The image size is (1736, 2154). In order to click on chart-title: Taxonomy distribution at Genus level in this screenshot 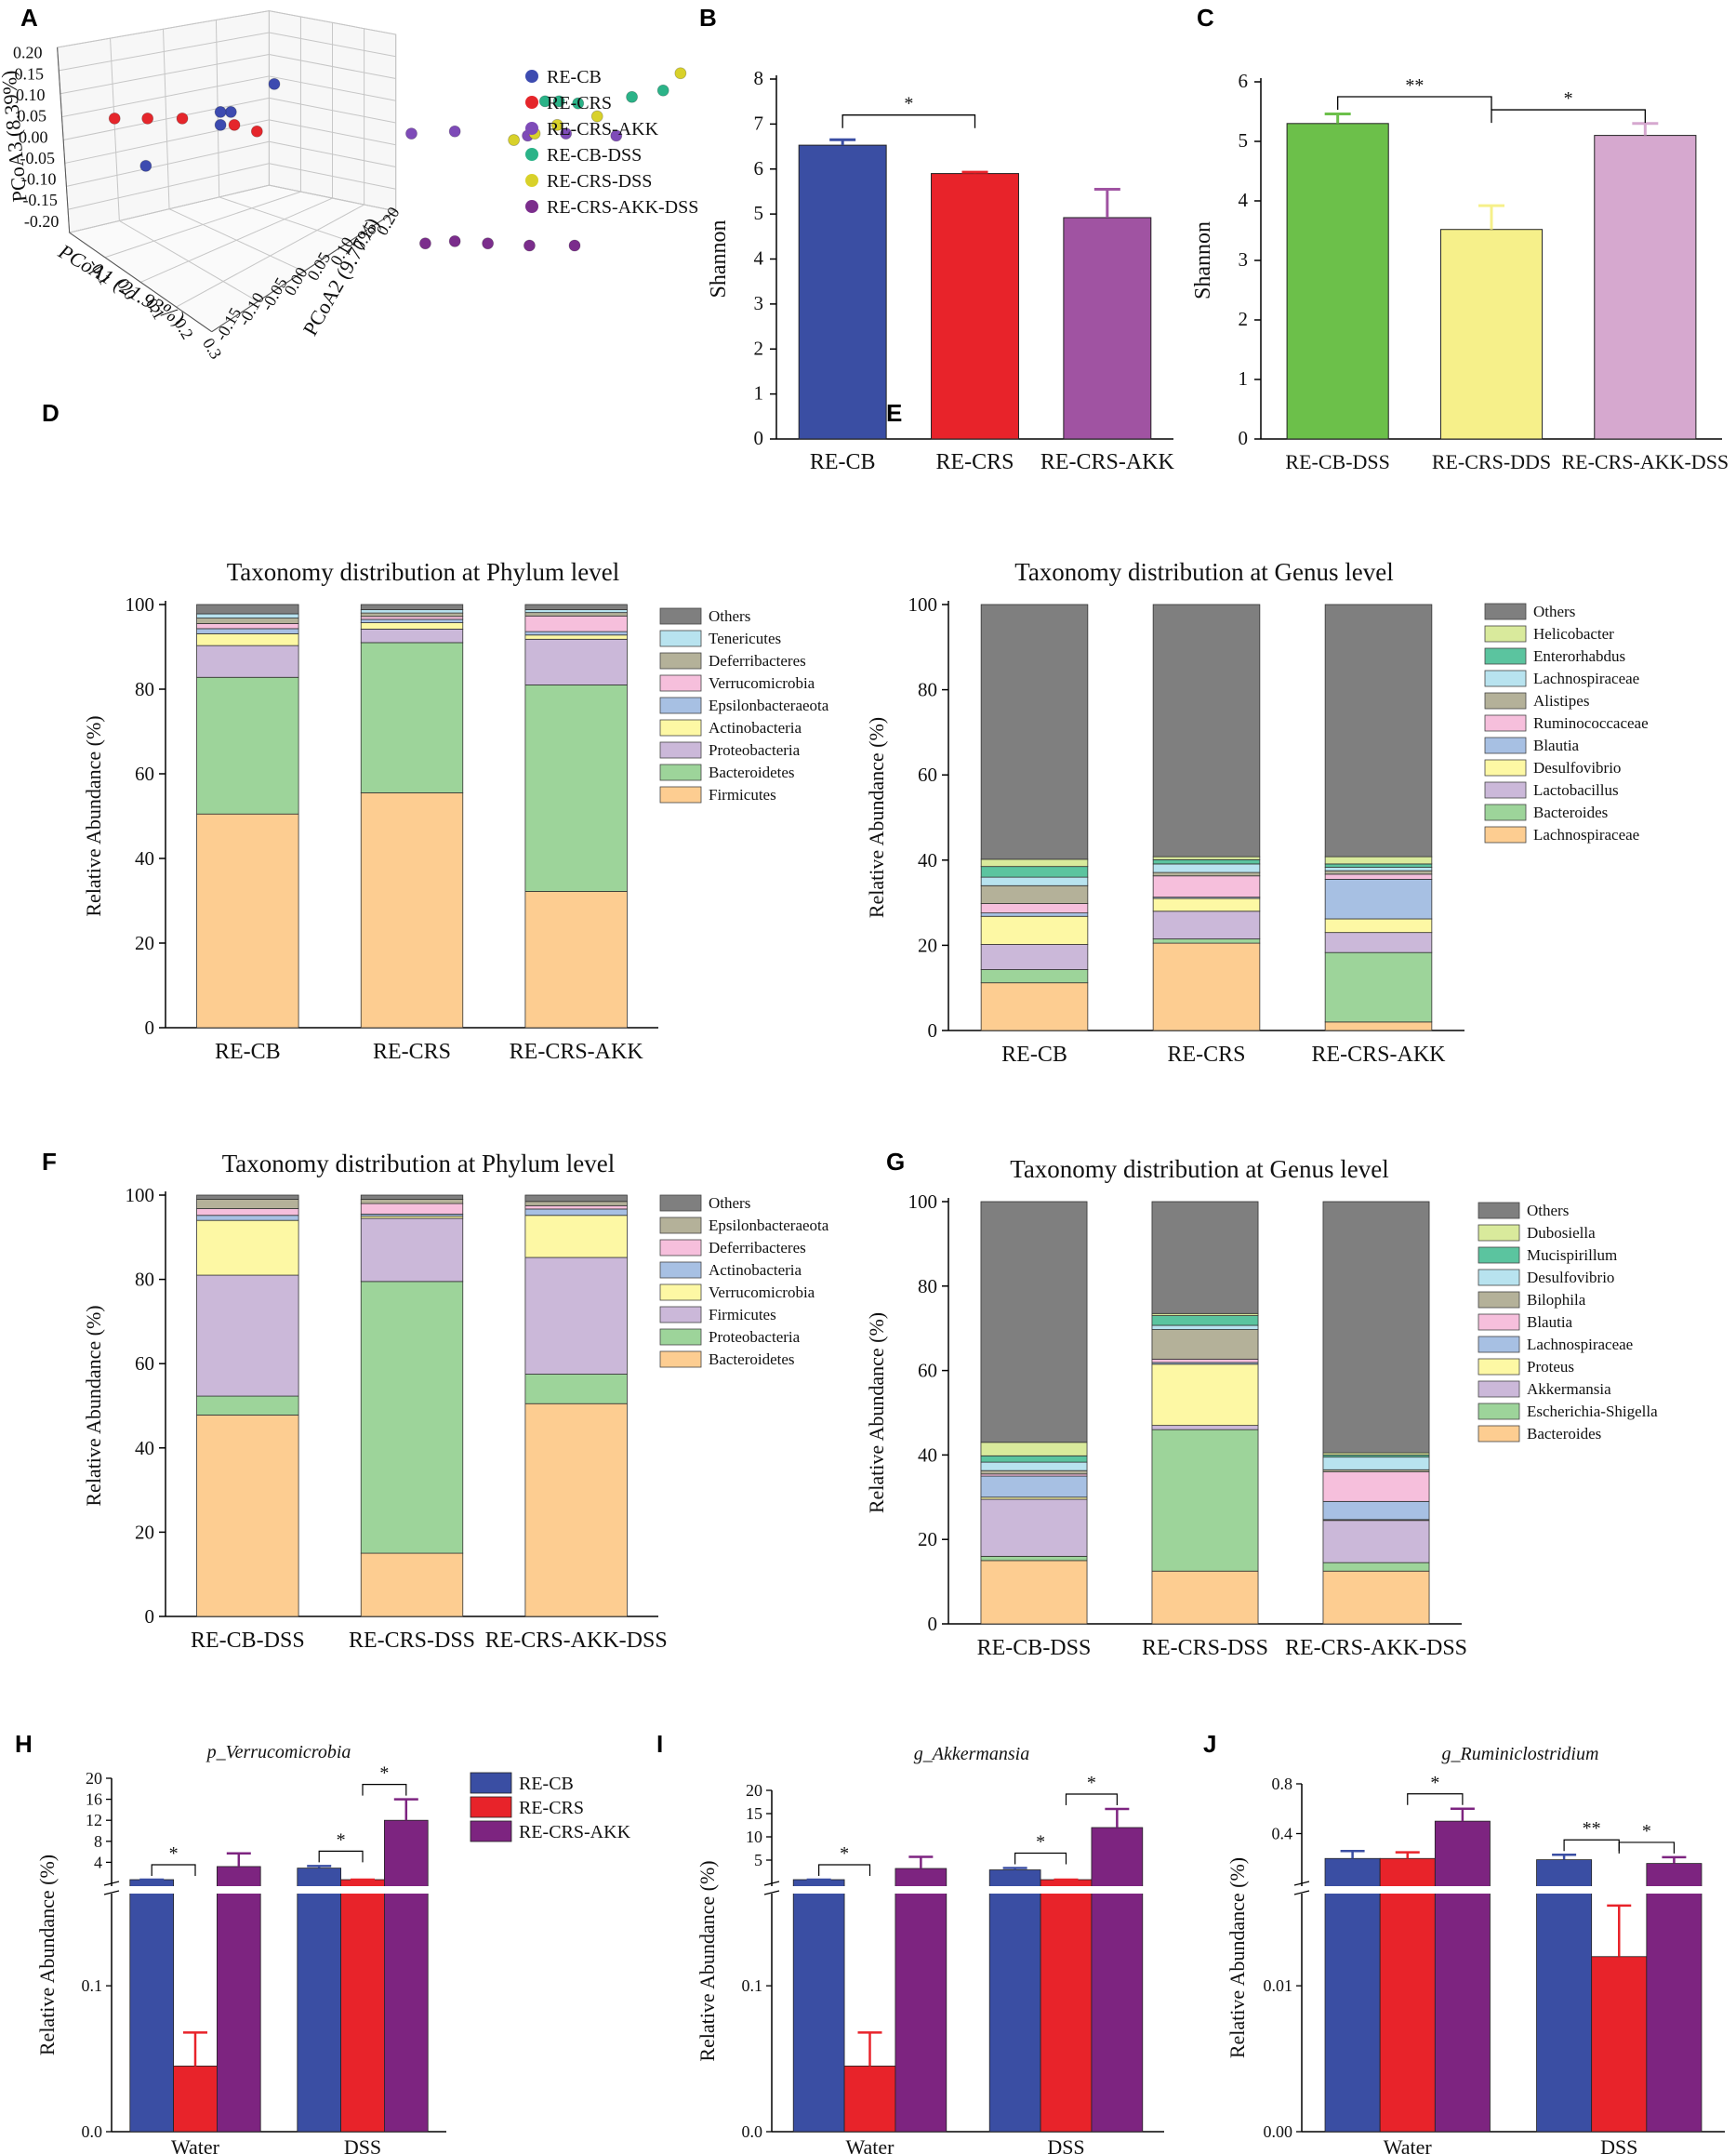, I will do `click(1204, 572)`.